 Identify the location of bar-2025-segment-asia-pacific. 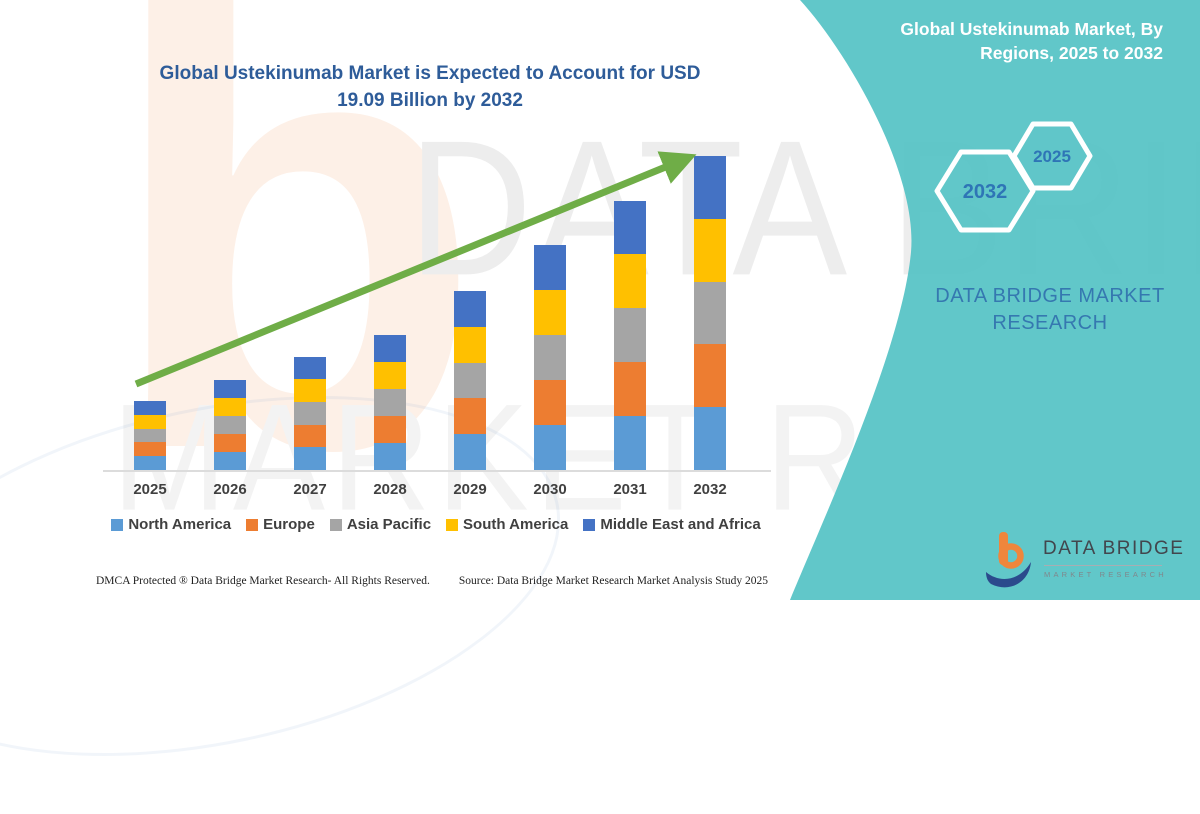
(150, 435).